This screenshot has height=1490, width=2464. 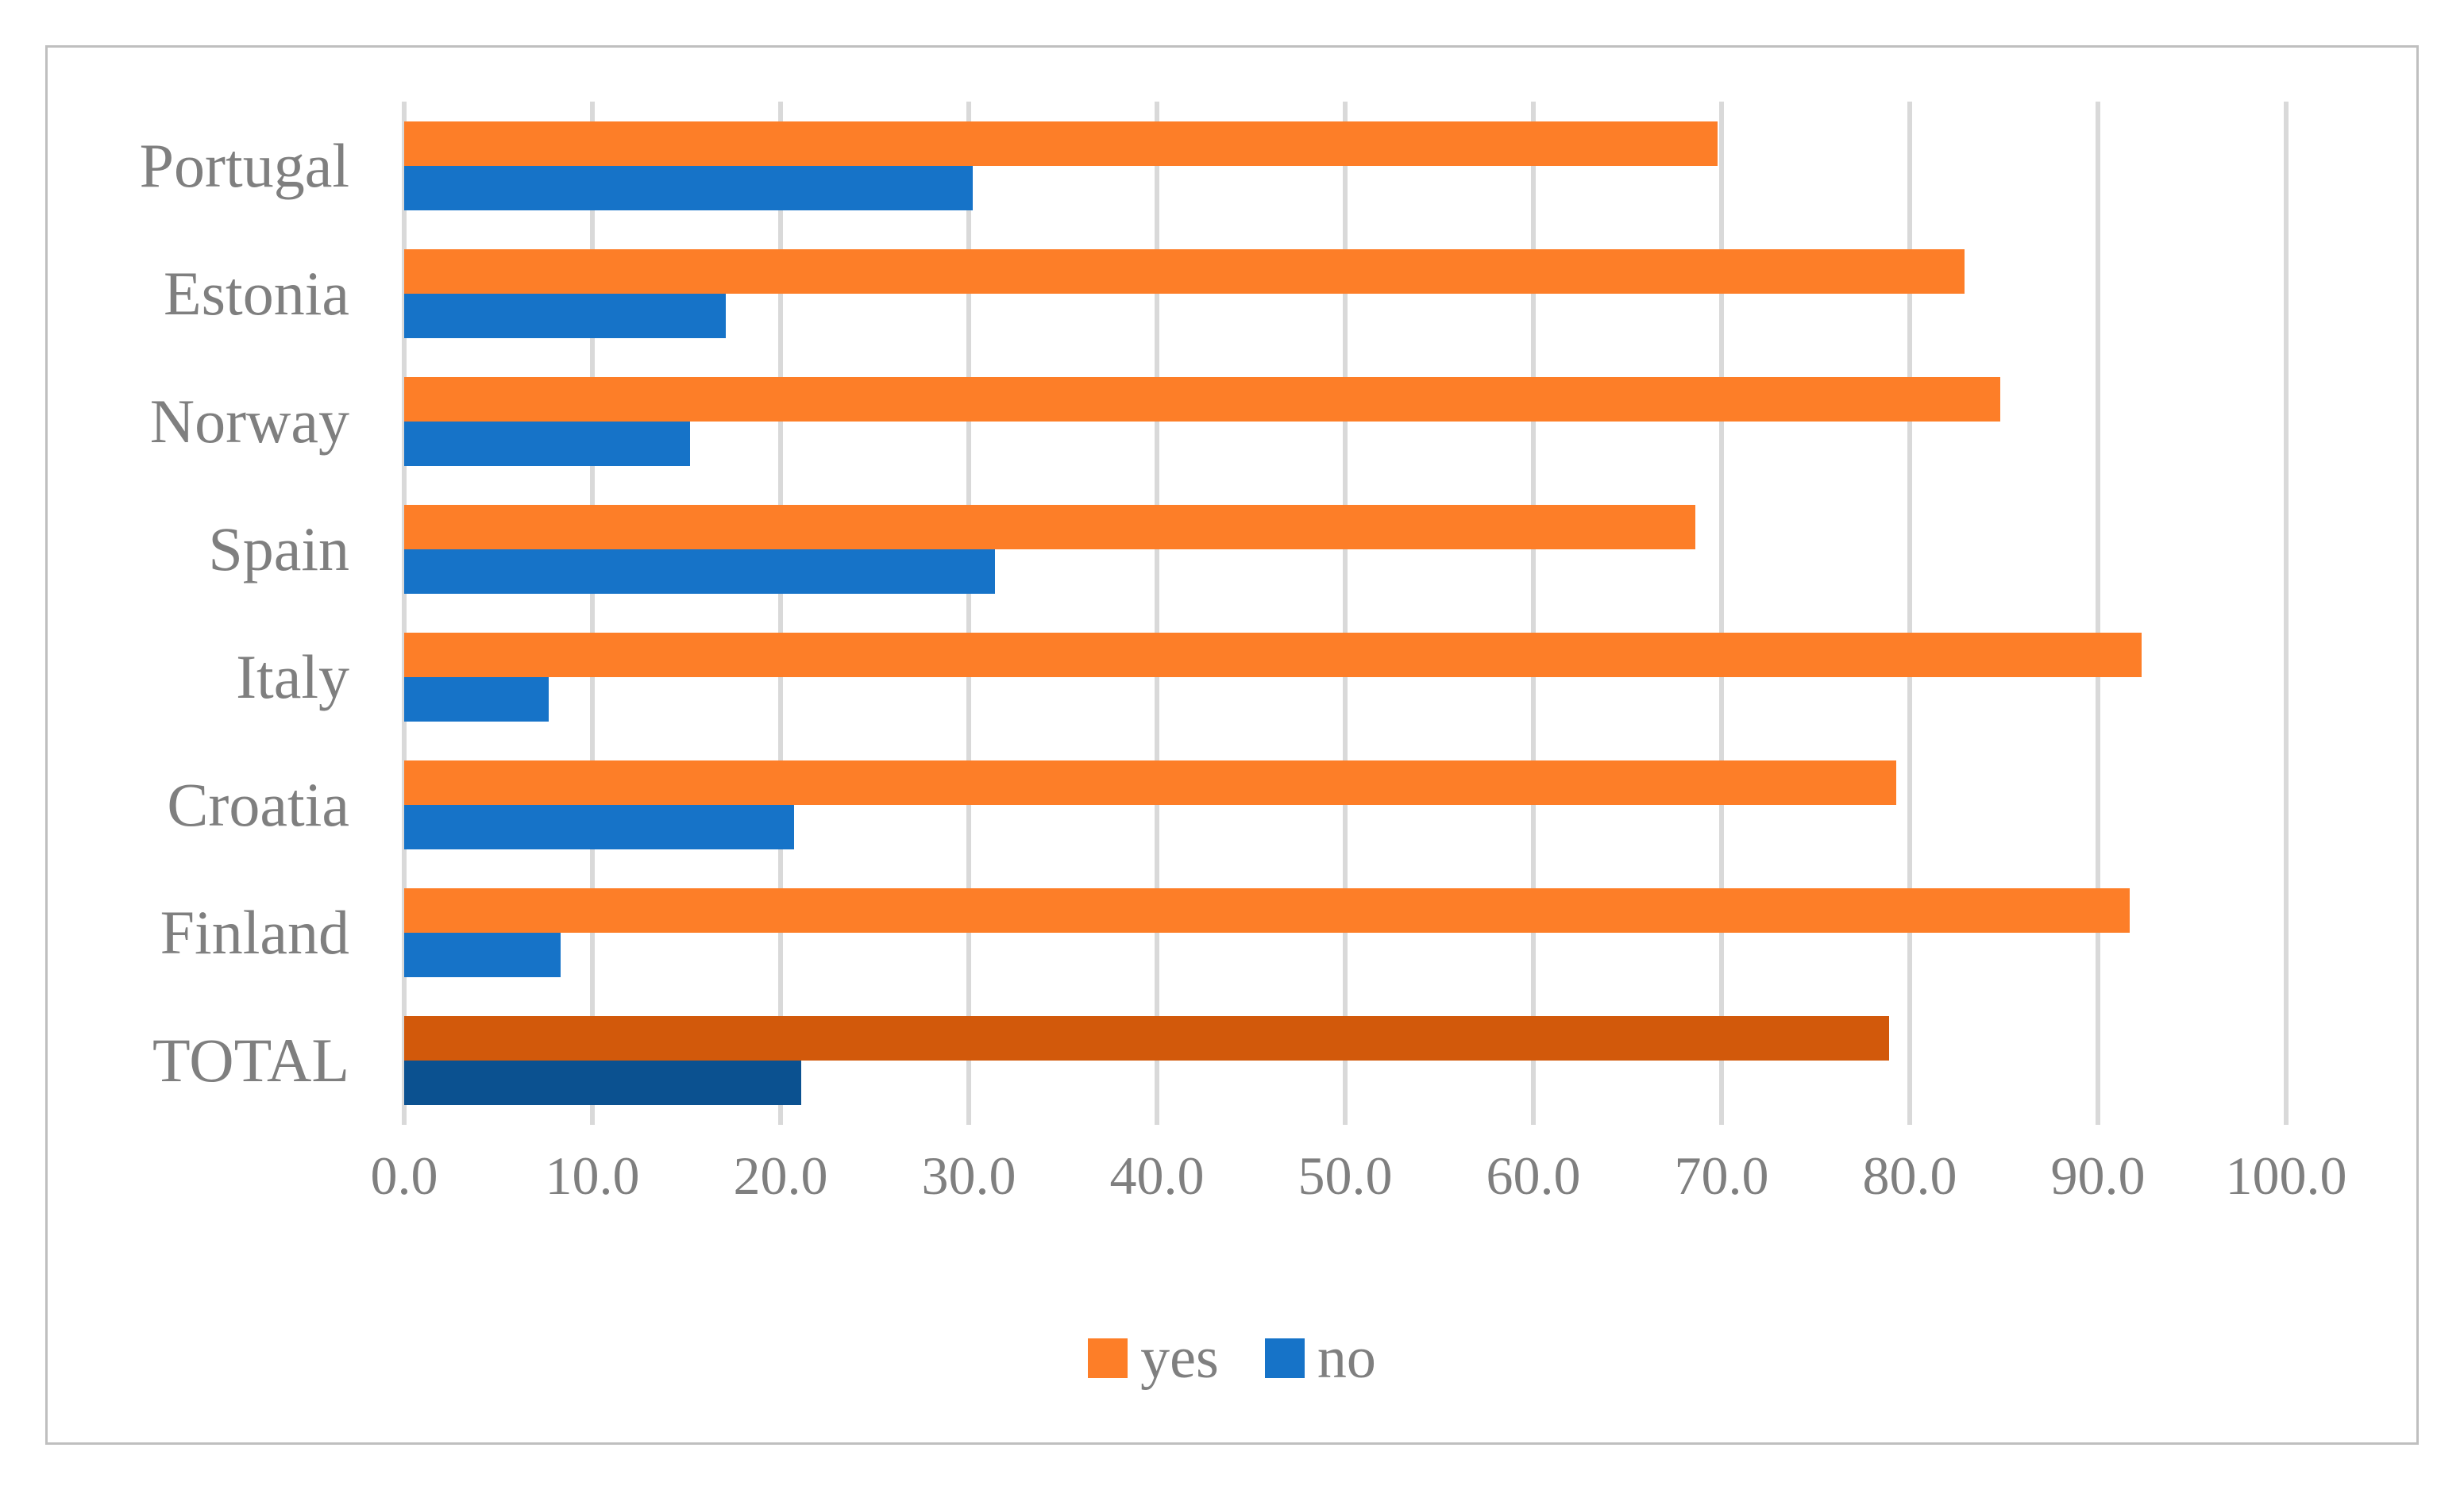 What do you see at coordinates (476, 699) in the screenshot?
I see `bar-italy-no` at bounding box center [476, 699].